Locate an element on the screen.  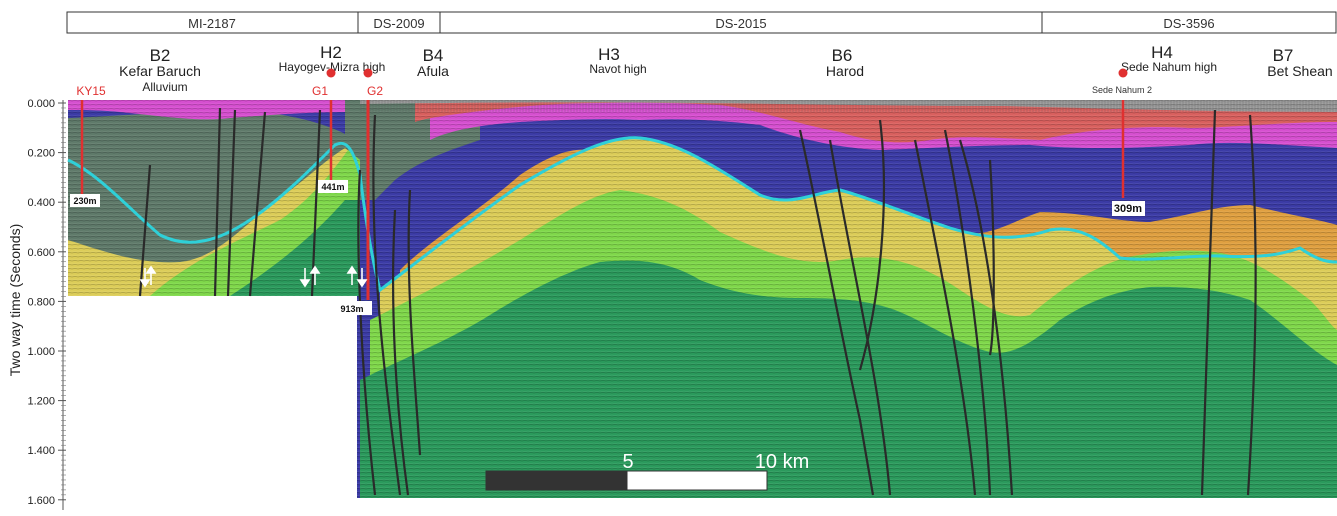
well-depth-sede-nahum-2: 309m is located at coordinates (1128, 209).